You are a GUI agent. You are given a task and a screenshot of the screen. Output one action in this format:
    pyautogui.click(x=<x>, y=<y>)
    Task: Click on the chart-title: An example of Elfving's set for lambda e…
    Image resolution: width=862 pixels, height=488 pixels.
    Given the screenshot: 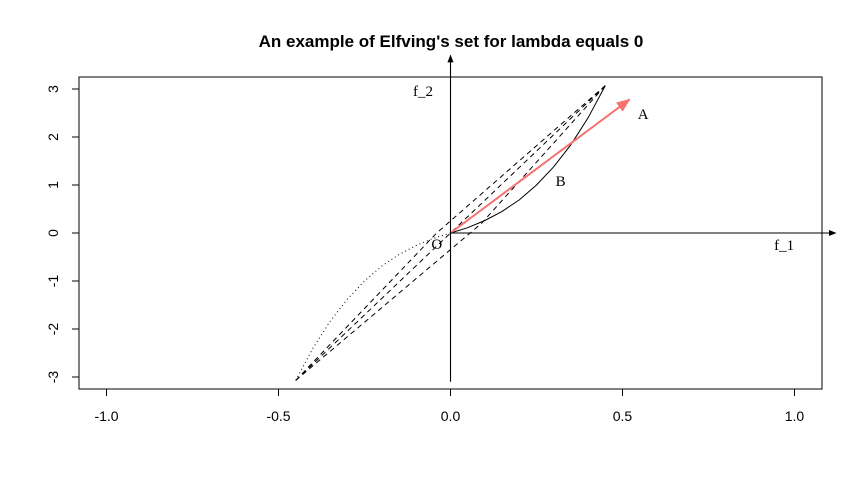 What is the action you would take?
    pyautogui.click(x=451, y=41)
    